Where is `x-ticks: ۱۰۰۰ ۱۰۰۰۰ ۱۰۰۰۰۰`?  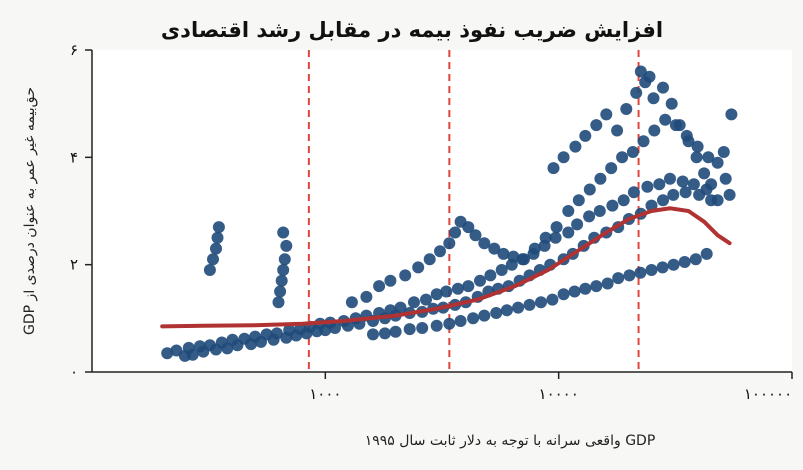
x-ticks: ۱۰۰۰ ۱۰۰۰۰ ۱۰۰۰۰۰ is located at coordinates (551, 387).